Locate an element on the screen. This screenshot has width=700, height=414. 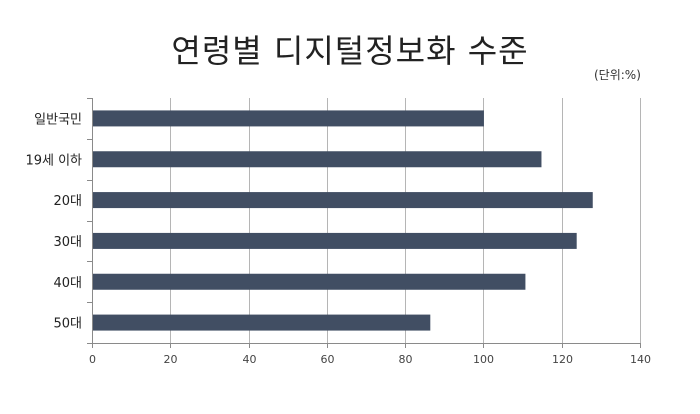
x-tick-label: 40 is located at coordinates (250, 359).